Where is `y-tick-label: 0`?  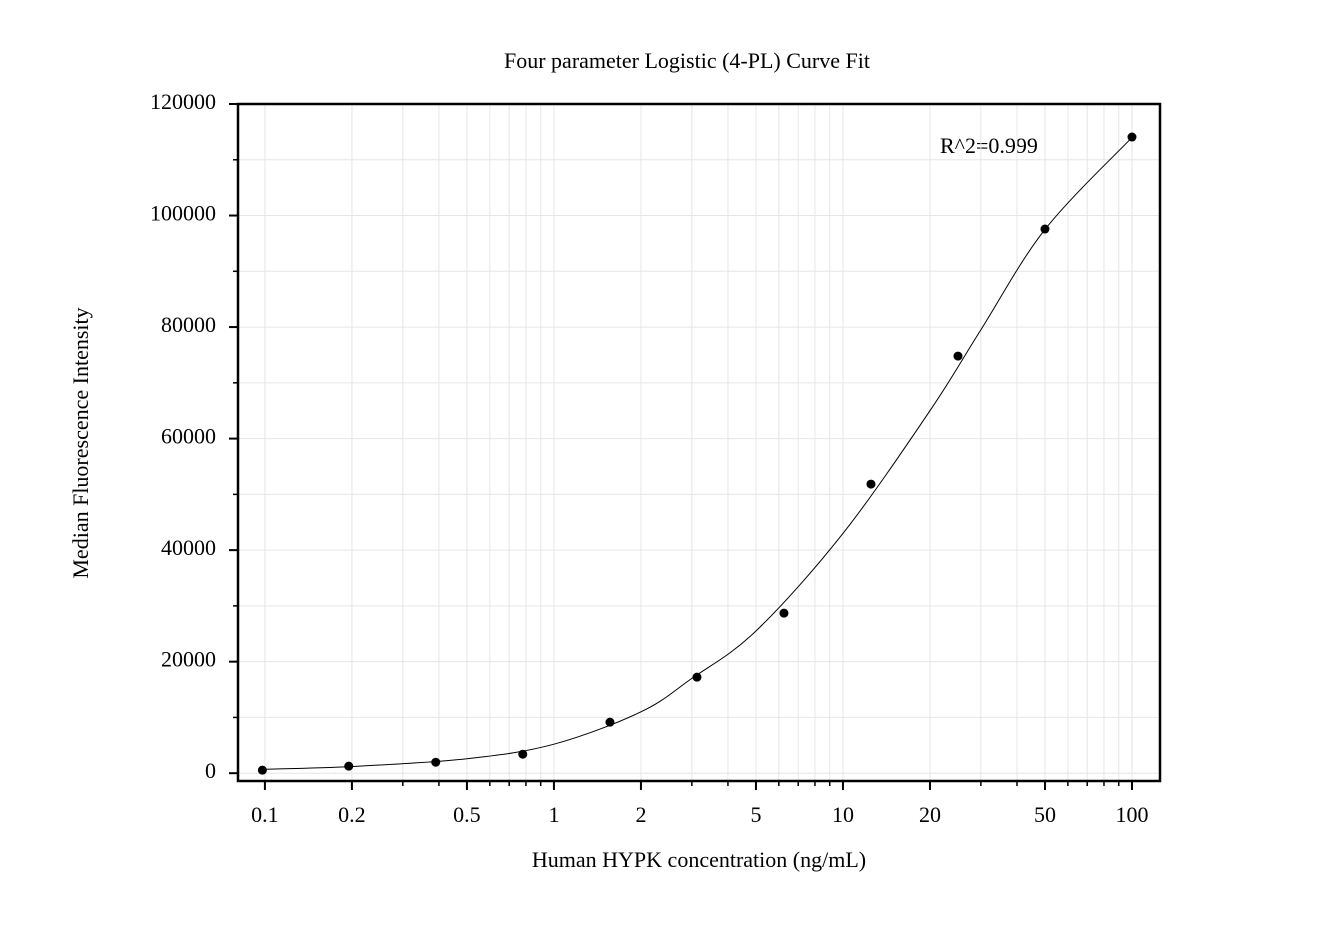
y-tick-label: 0 is located at coordinates (210, 770).